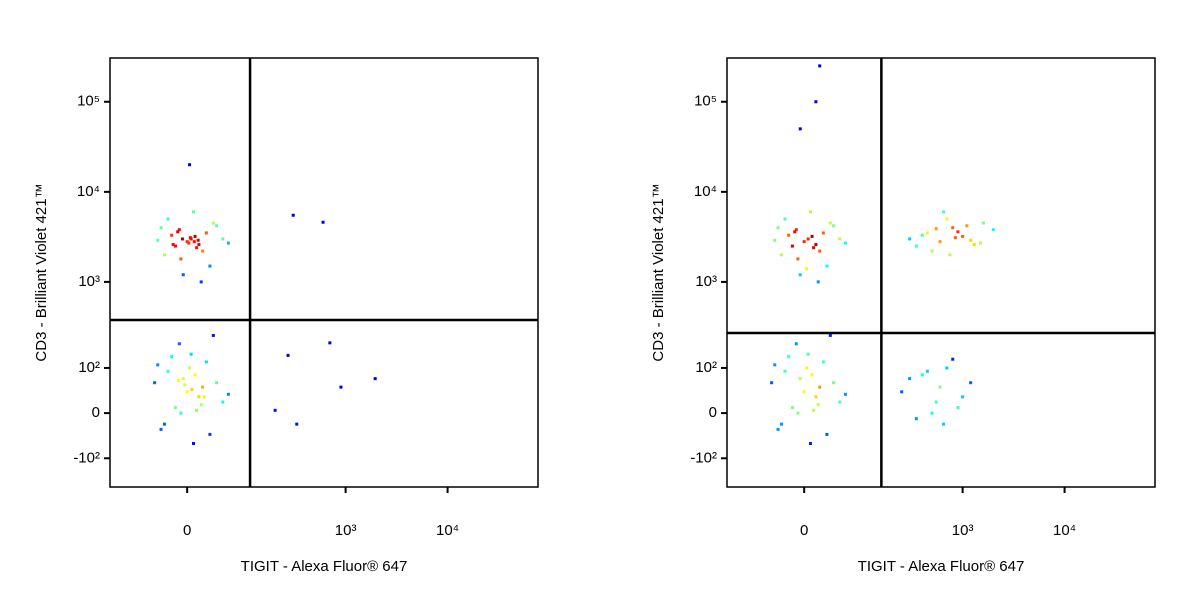  Describe the element at coordinates (89, 281) in the screenshot. I see `y-tick-label: 10³` at that location.